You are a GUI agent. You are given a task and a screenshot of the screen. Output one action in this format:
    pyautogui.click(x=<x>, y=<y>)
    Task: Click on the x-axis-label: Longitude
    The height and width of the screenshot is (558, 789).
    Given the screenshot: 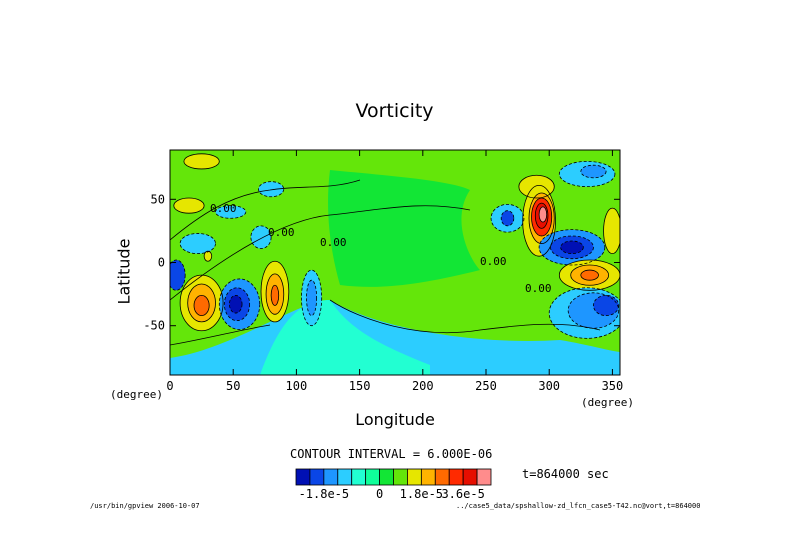 What is the action you would take?
    pyautogui.click(x=395, y=419)
    